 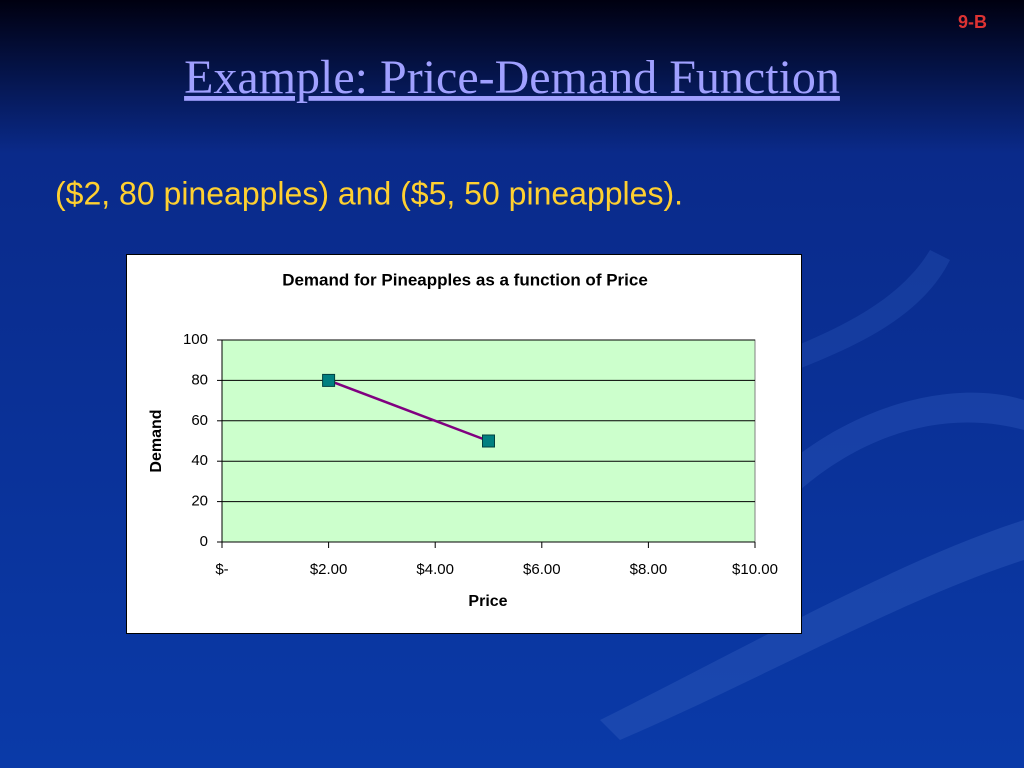 I want to click on y-axis-label: Demand, so click(x=156, y=440).